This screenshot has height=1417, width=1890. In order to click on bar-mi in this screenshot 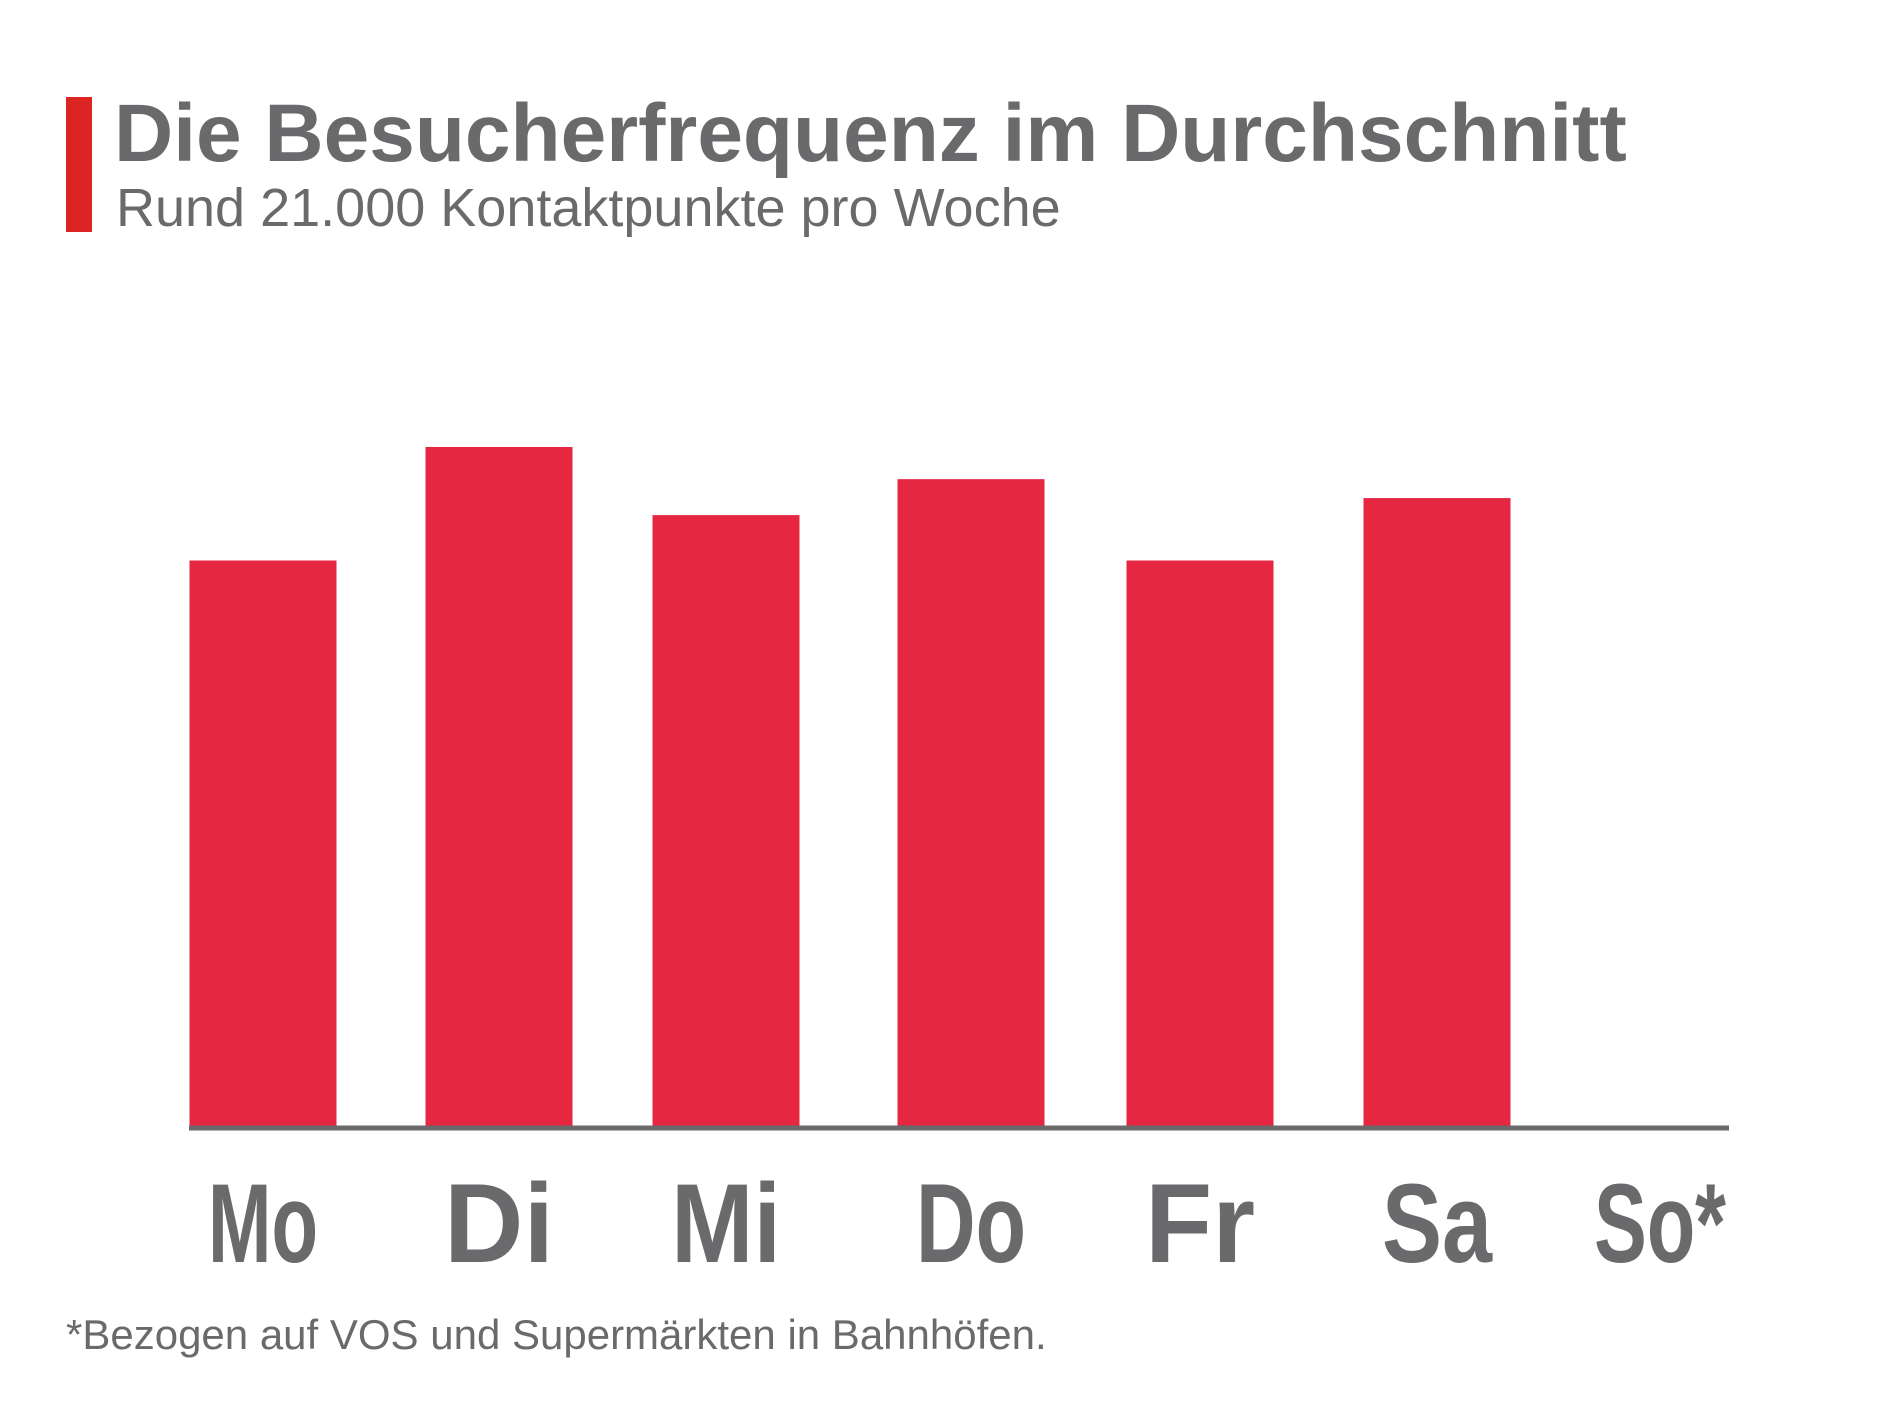, I will do `click(726, 821)`.